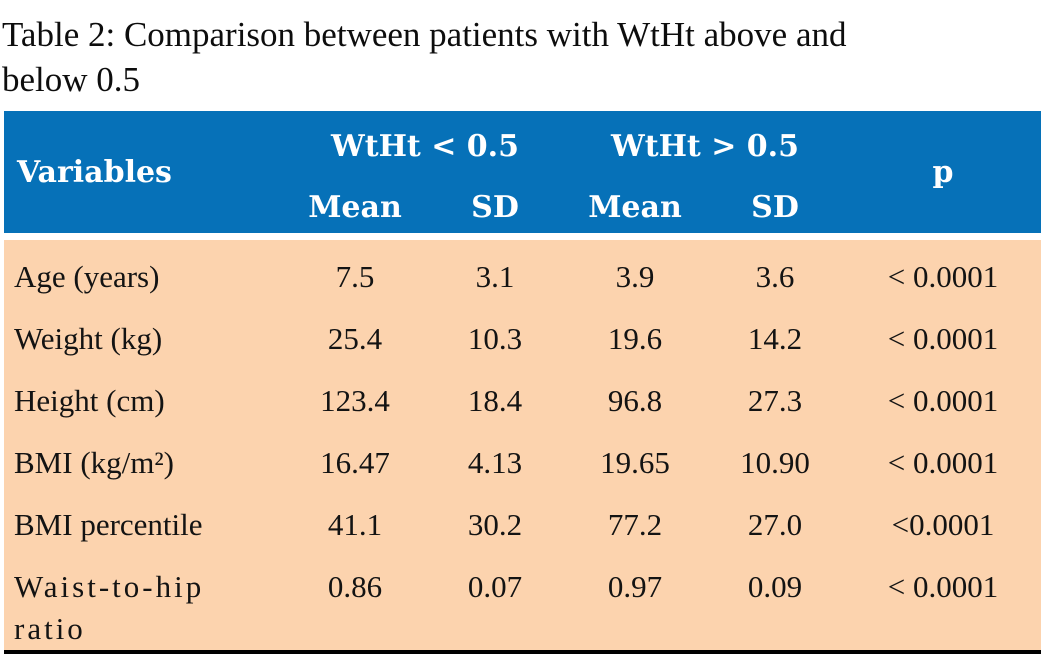 The width and height of the screenshot is (1053, 666). What do you see at coordinates (495, 519) in the screenshot?
I see `cell-sd-1: 30.2` at bounding box center [495, 519].